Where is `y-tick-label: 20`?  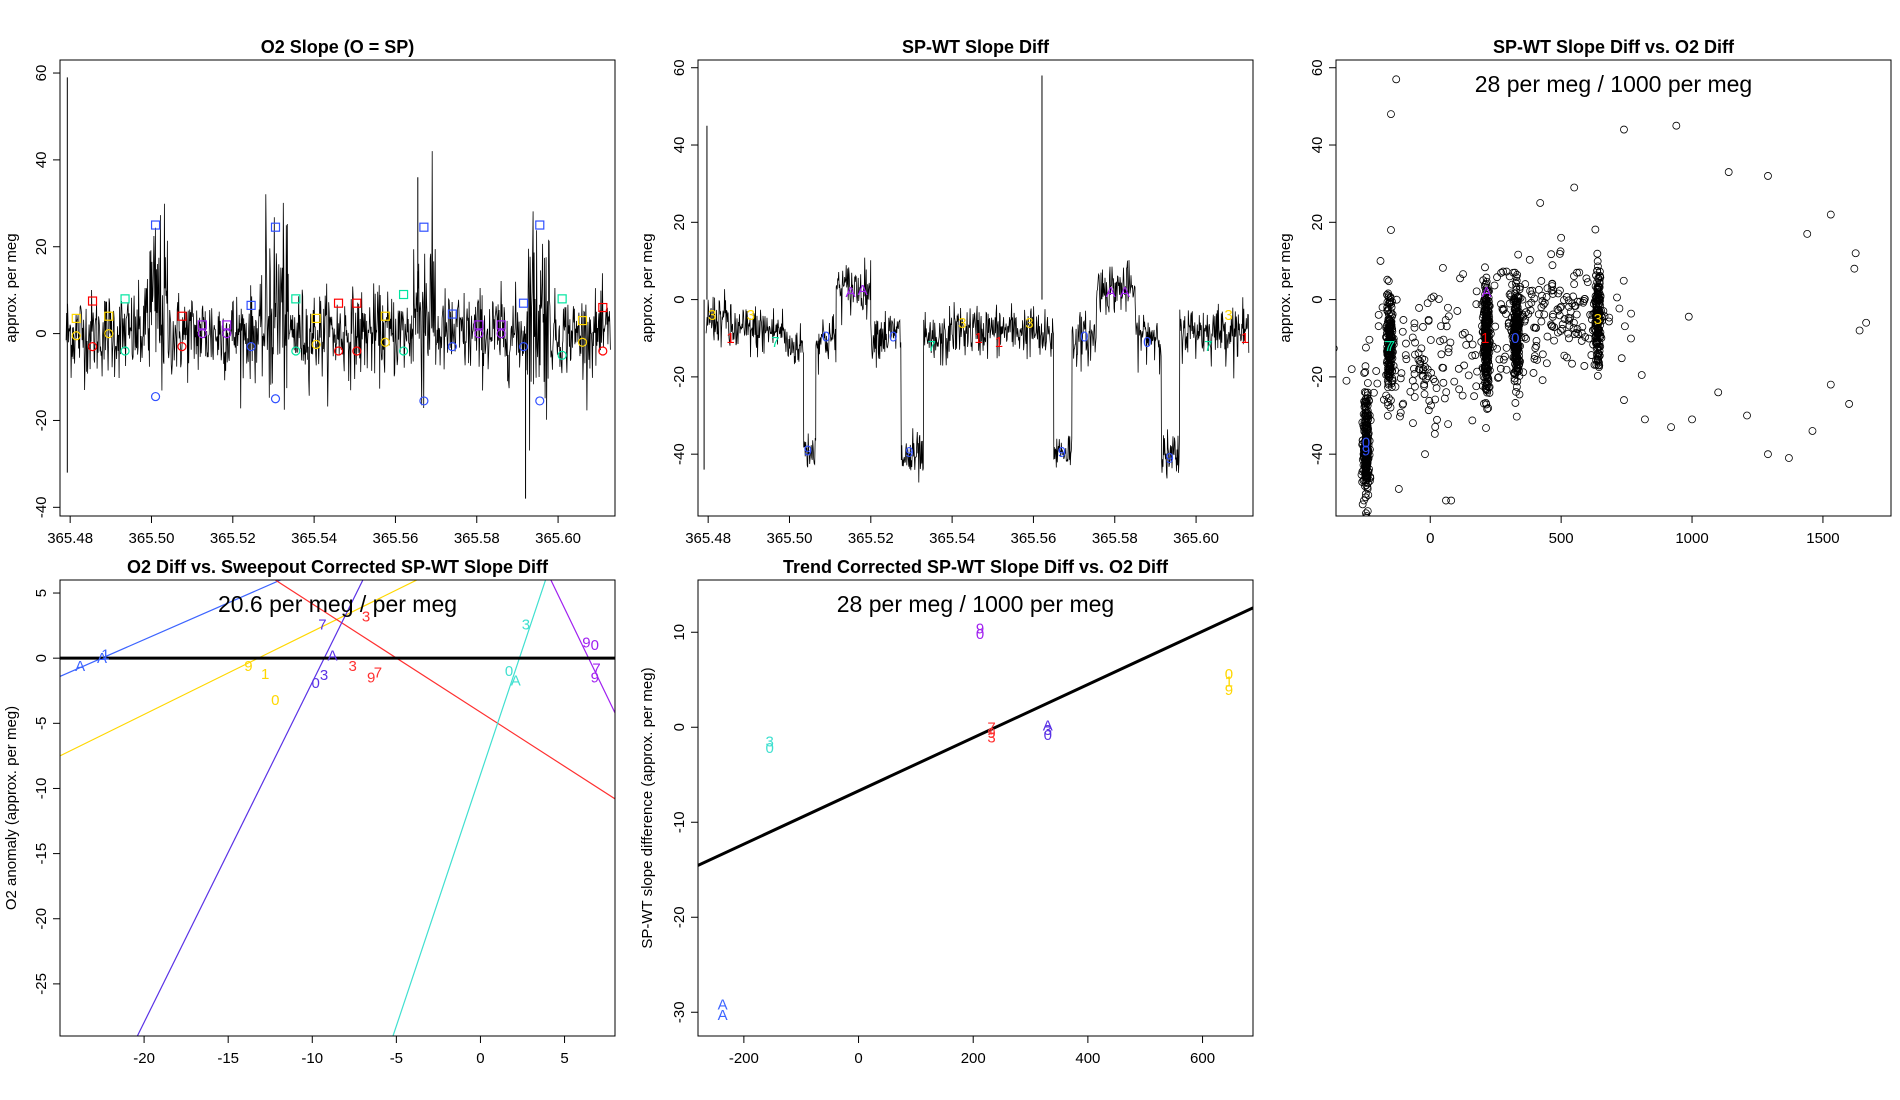 y-tick-label: 20 is located at coordinates (41, 246).